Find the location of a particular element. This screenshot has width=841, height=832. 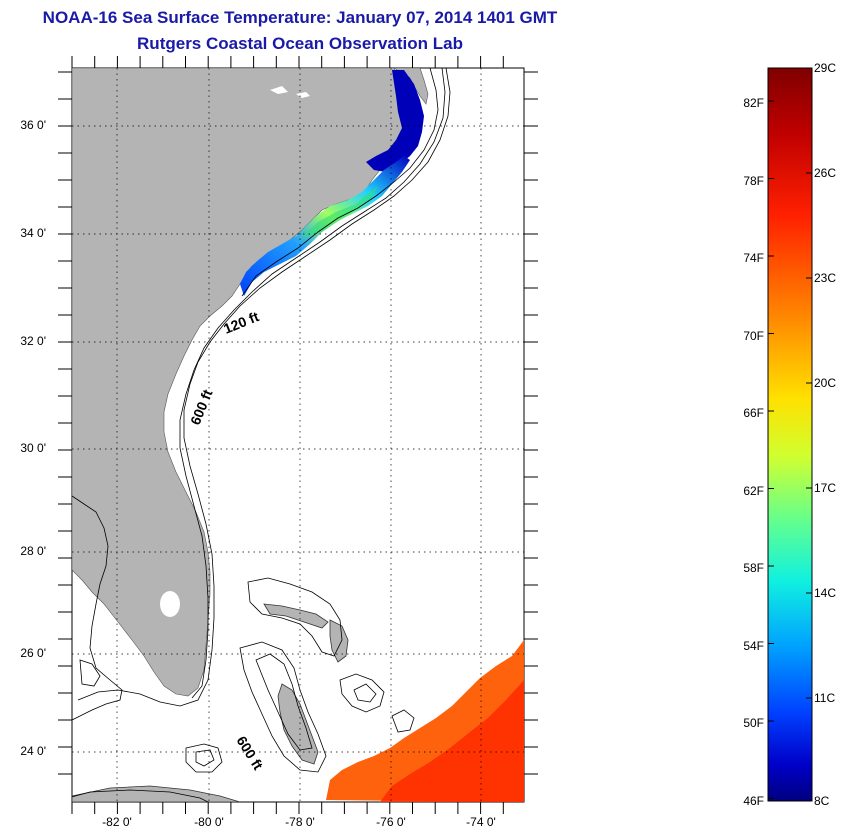

colorbar-ticks is located at coordinates (790, 433).